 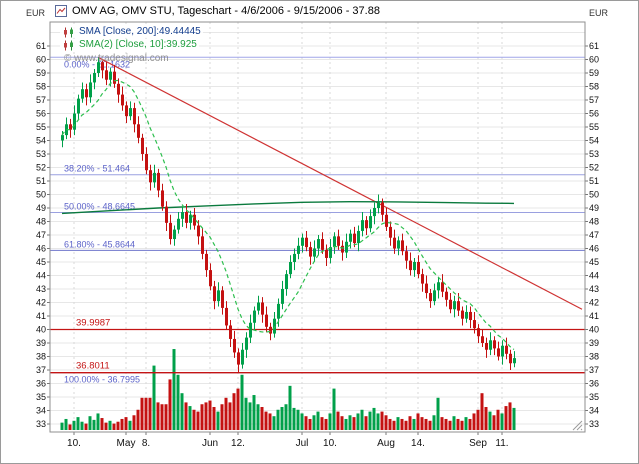 I want to click on x-tick-label: 10., so click(x=74, y=443).